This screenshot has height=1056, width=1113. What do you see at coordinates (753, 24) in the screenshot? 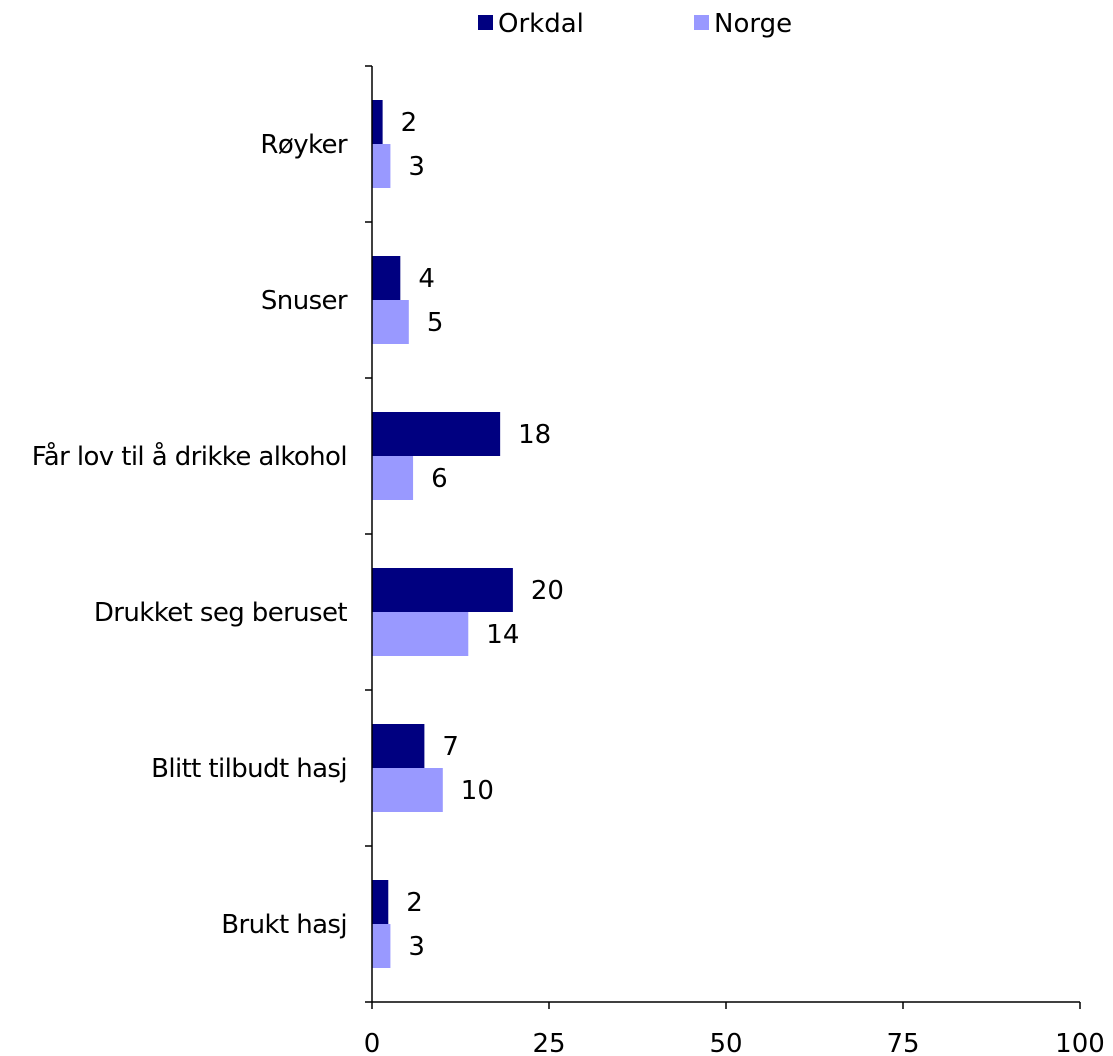
I see `legend-label-norge: Norge` at bounding box center [753, 24].